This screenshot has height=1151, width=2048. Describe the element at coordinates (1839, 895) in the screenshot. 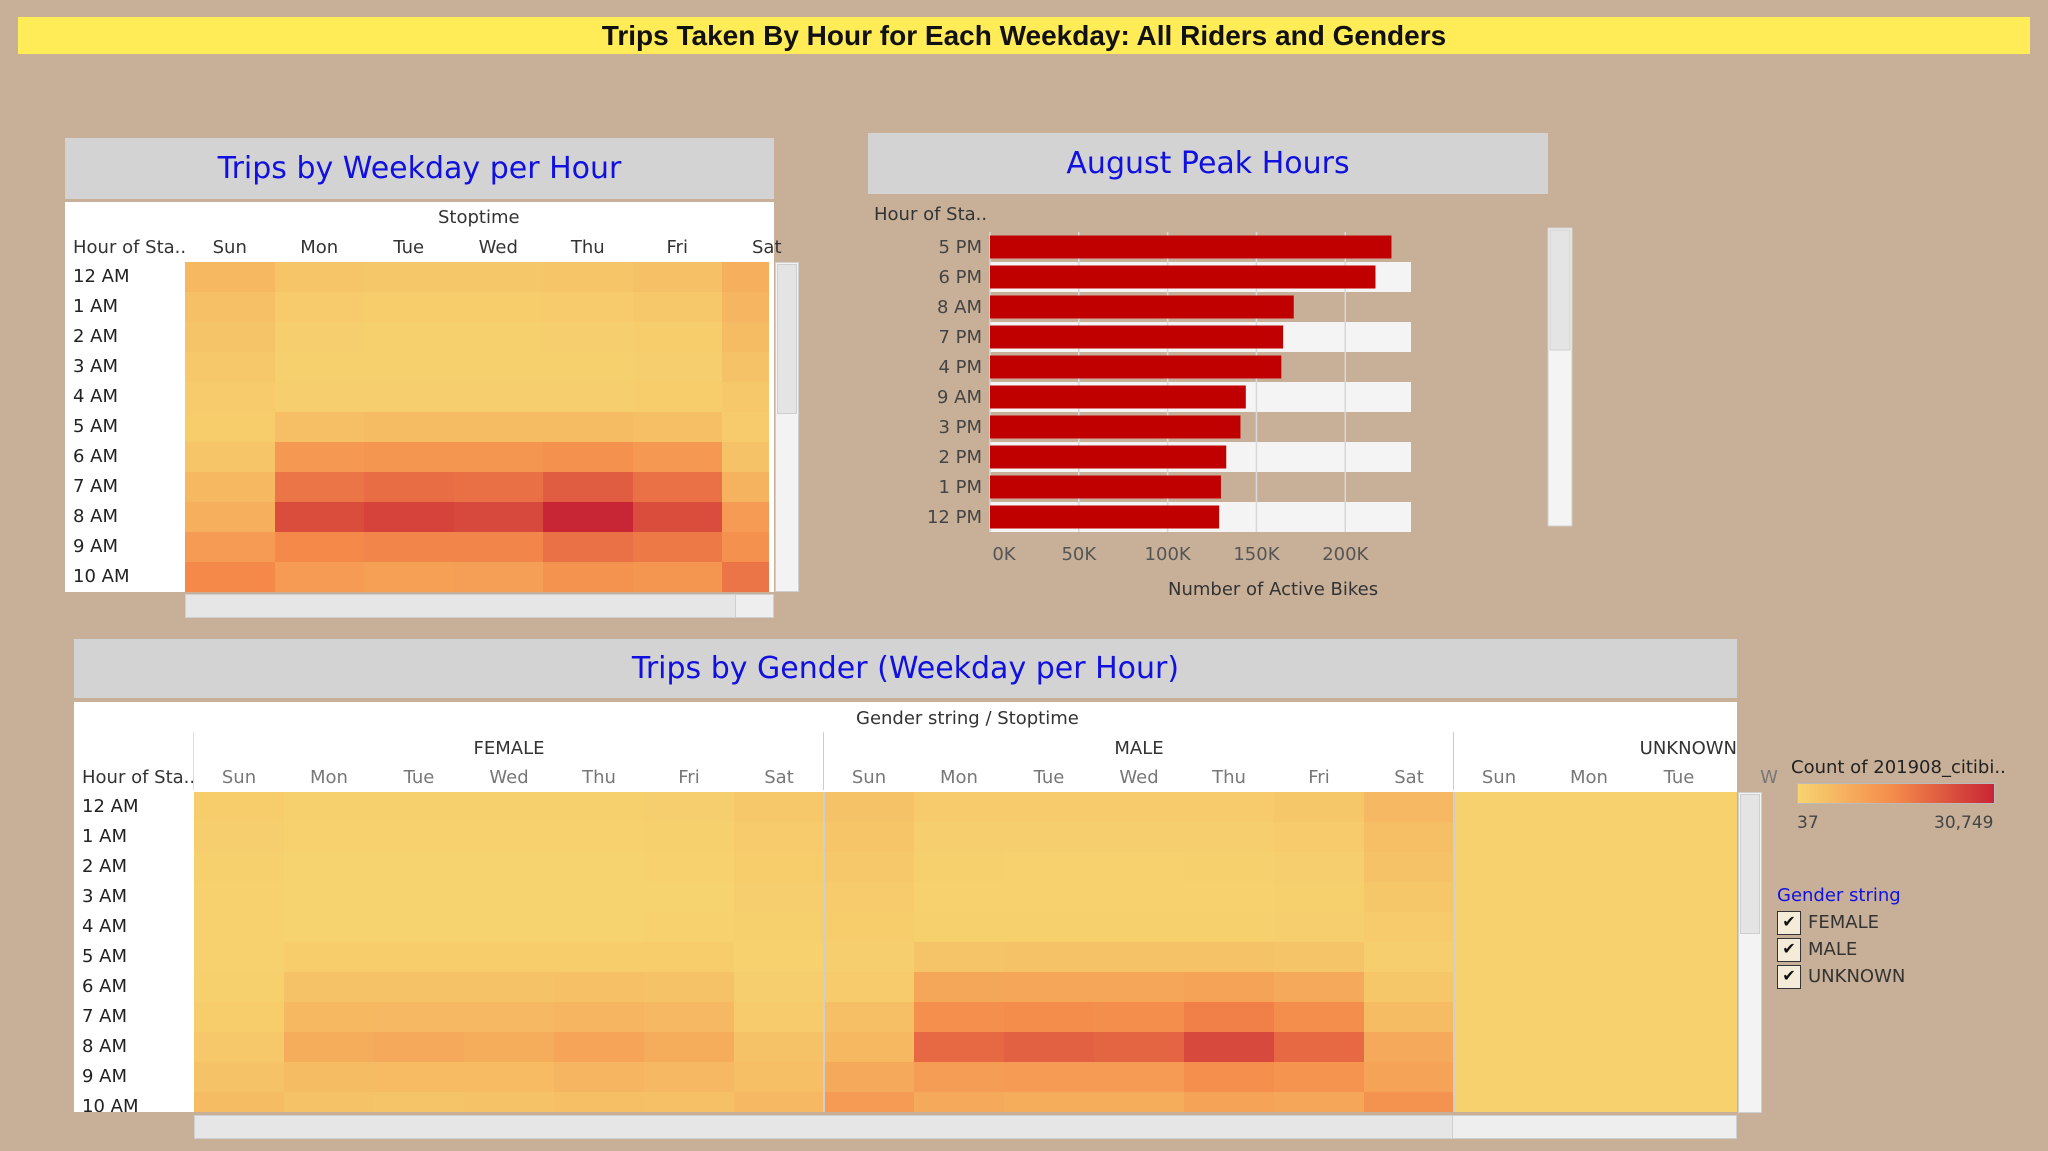

I see `gender-filter-title: Gender string` at that location.